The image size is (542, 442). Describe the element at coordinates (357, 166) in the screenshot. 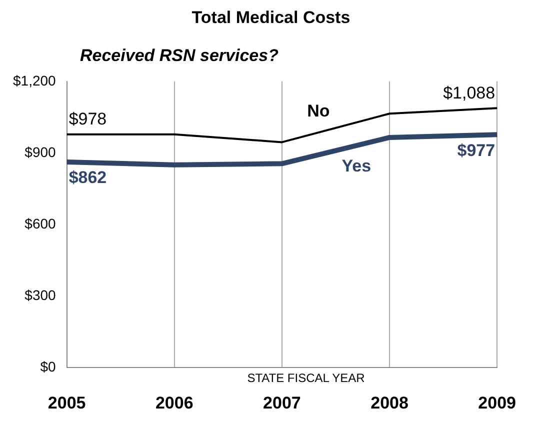

I see `series-label: Yes` at that location.